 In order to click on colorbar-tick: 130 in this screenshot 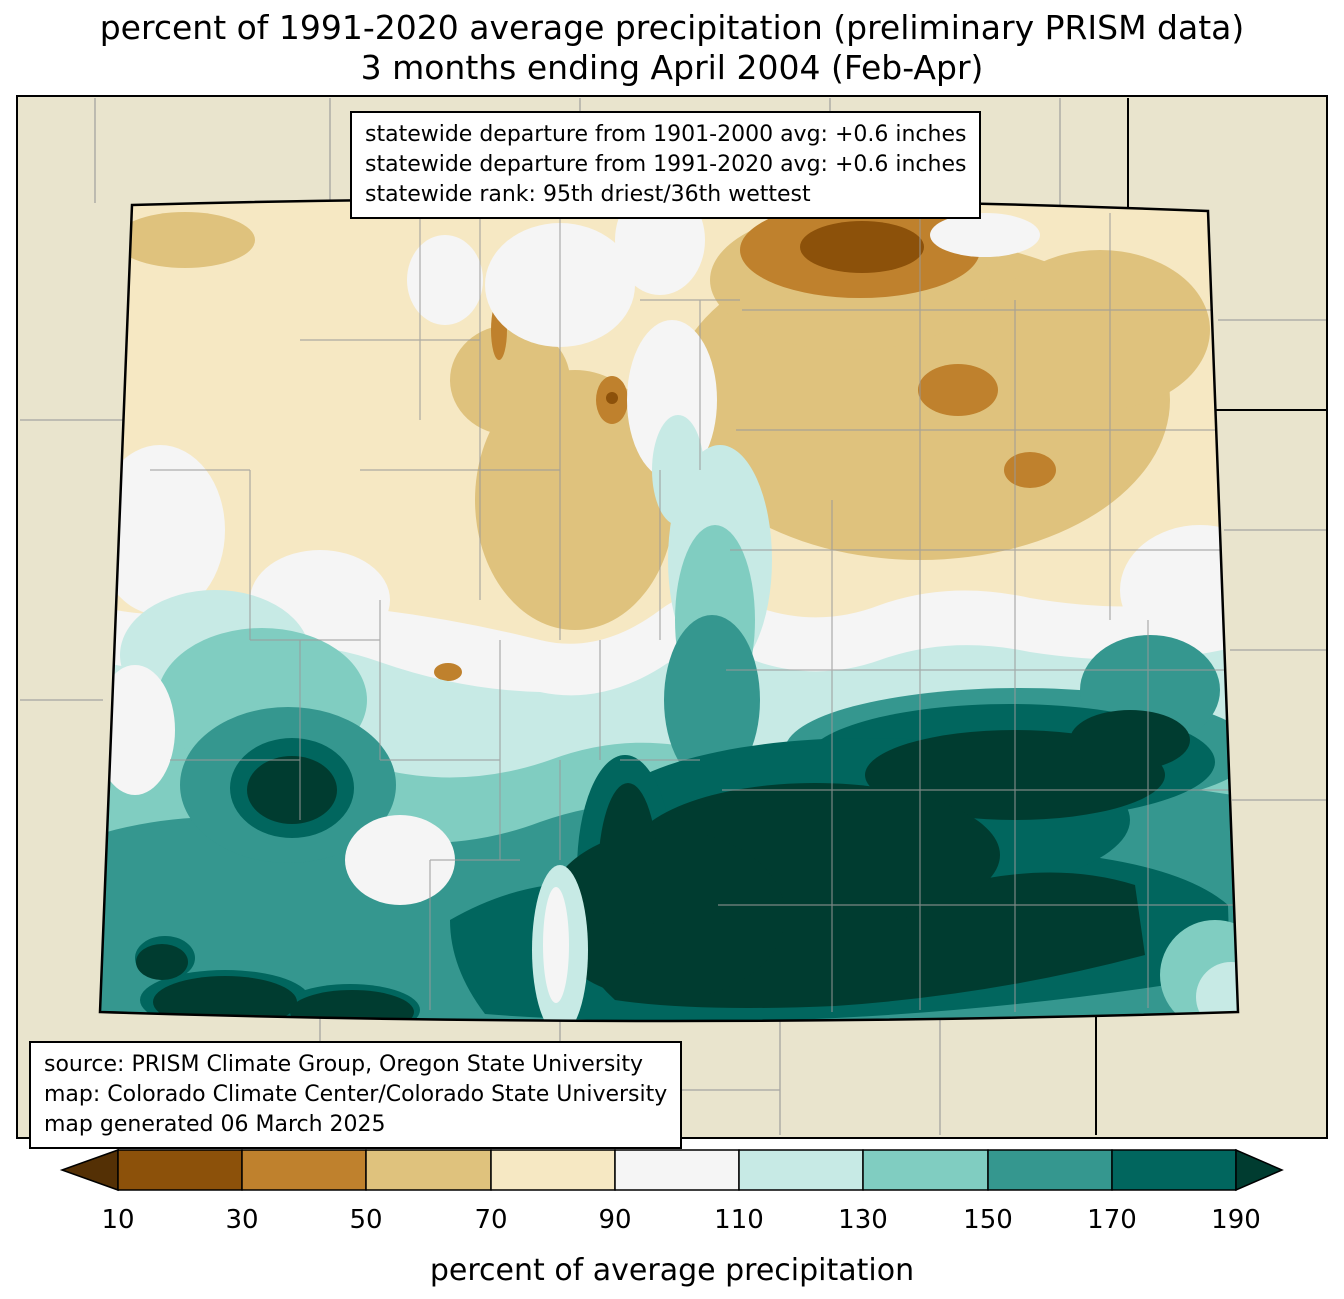, I will do `click(863, 1220)`.